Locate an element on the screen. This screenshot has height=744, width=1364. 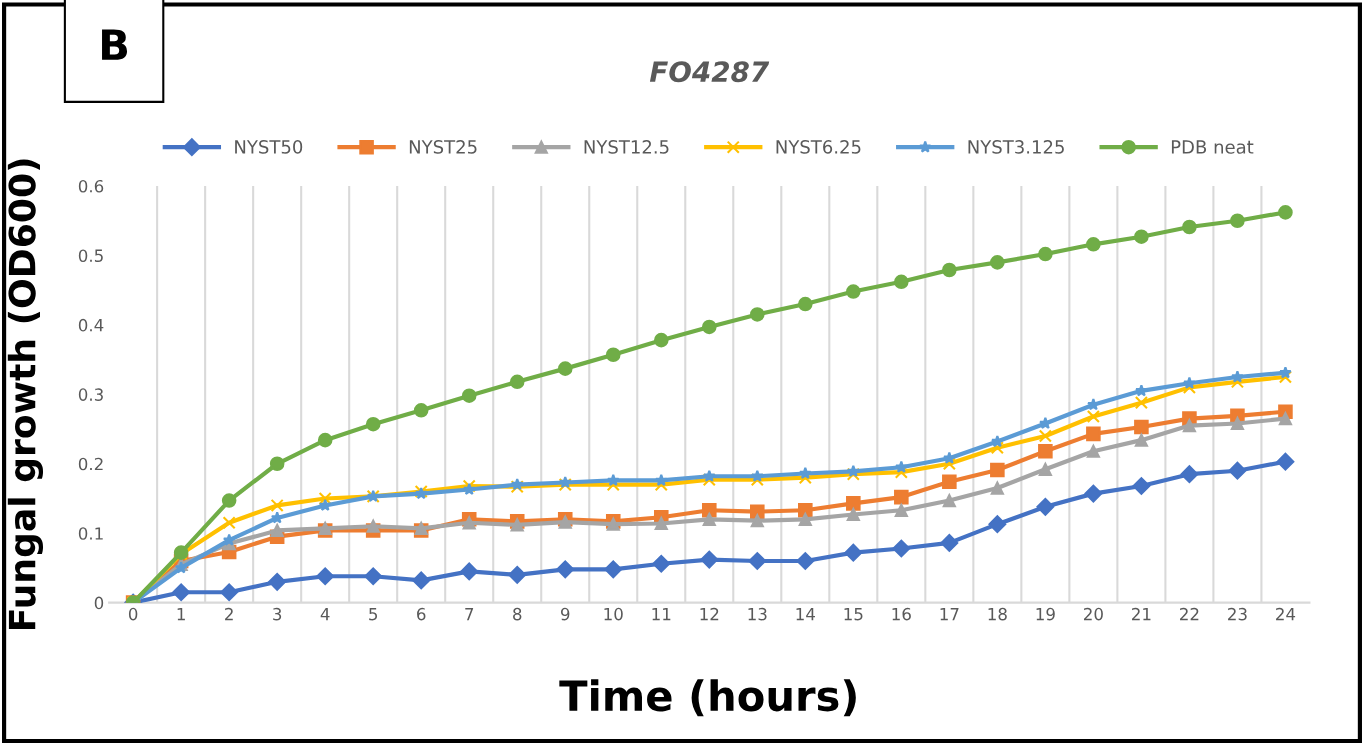
x-tick-label: 23 is located at coordinates (1237, 614).